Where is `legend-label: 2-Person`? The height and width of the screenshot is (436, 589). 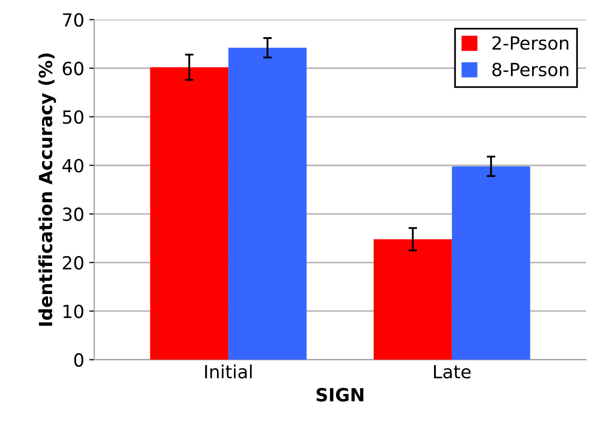 legend-label: 2-Person is located at coordinates (530, 43).